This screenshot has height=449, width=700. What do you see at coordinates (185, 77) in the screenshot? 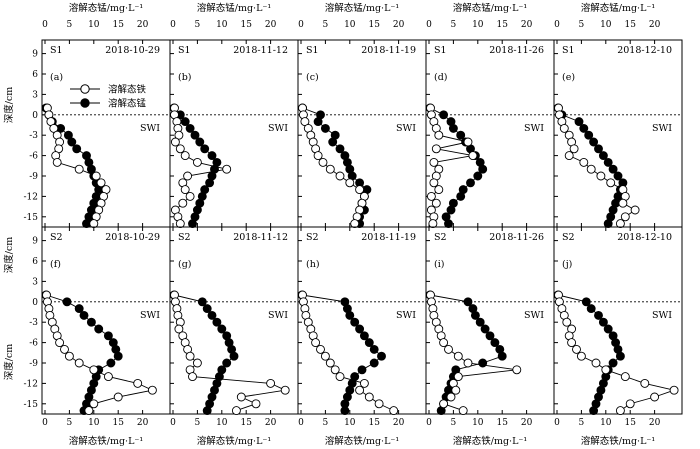
I see `panel-letter: (b)` at bounding box center [185, 77].